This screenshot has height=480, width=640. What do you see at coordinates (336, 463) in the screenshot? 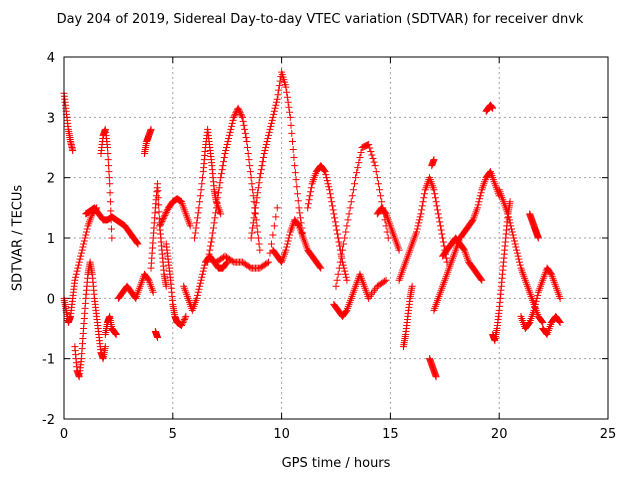
I see `x-axis-label: GPS time / hours` at bounding box center [336, 463].